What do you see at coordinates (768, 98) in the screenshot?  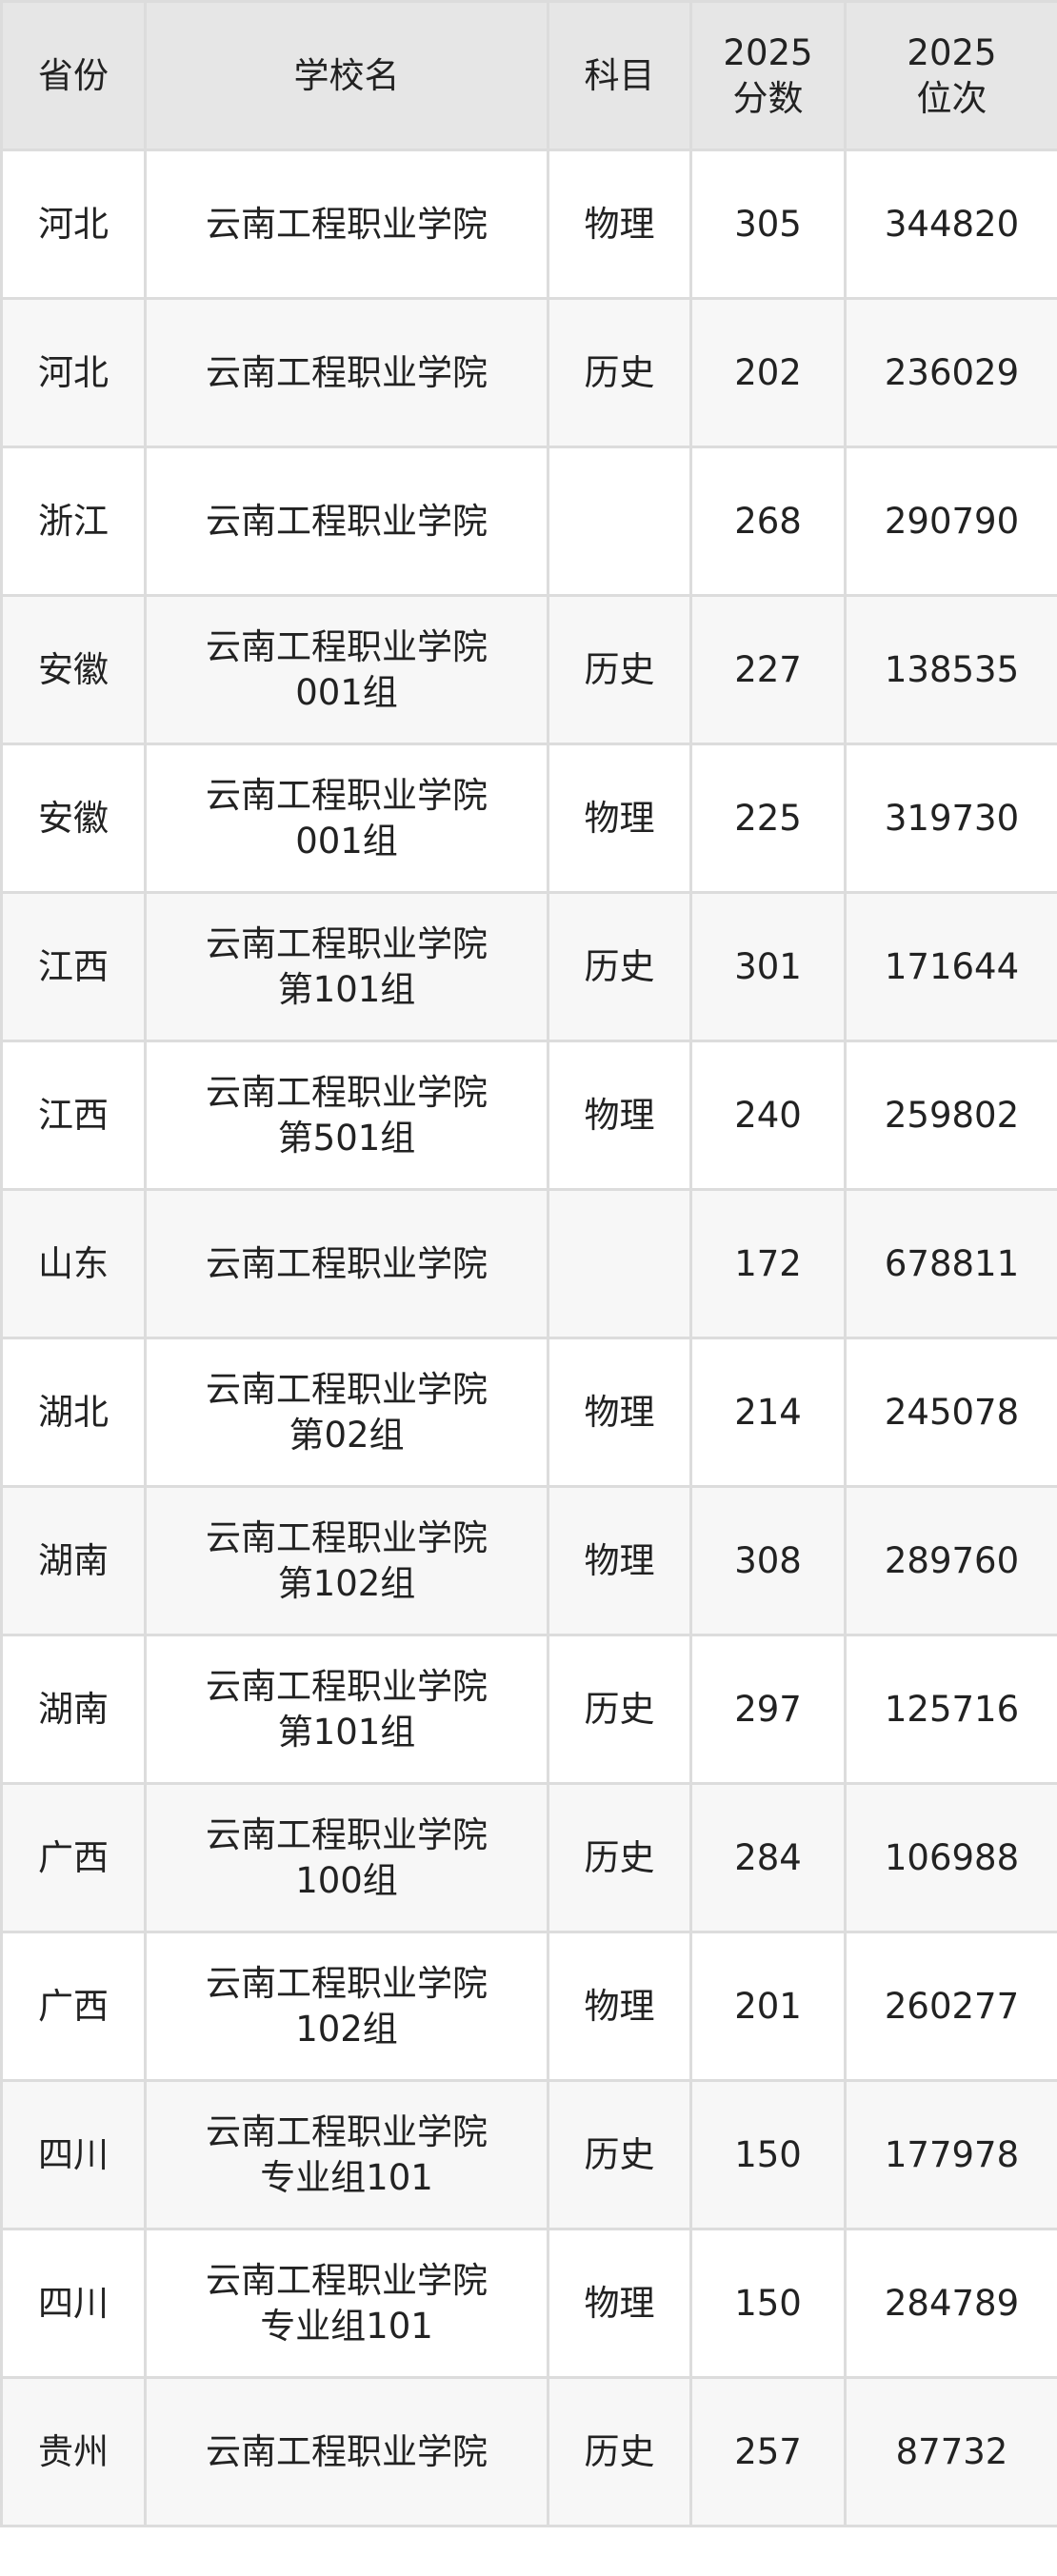 I see `header-score-label: 分数` at bounding box center [768, 98].